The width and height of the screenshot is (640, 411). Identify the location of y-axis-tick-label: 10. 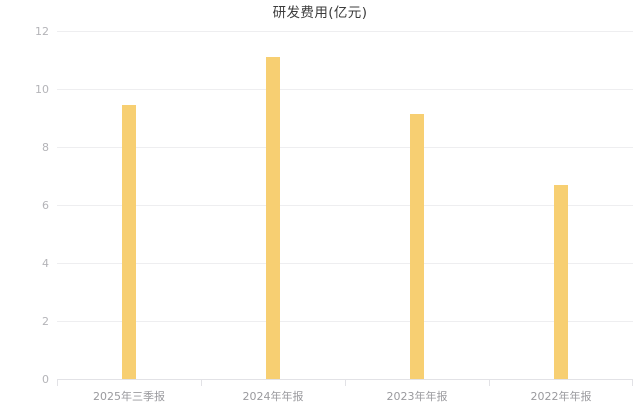
(42, 89).